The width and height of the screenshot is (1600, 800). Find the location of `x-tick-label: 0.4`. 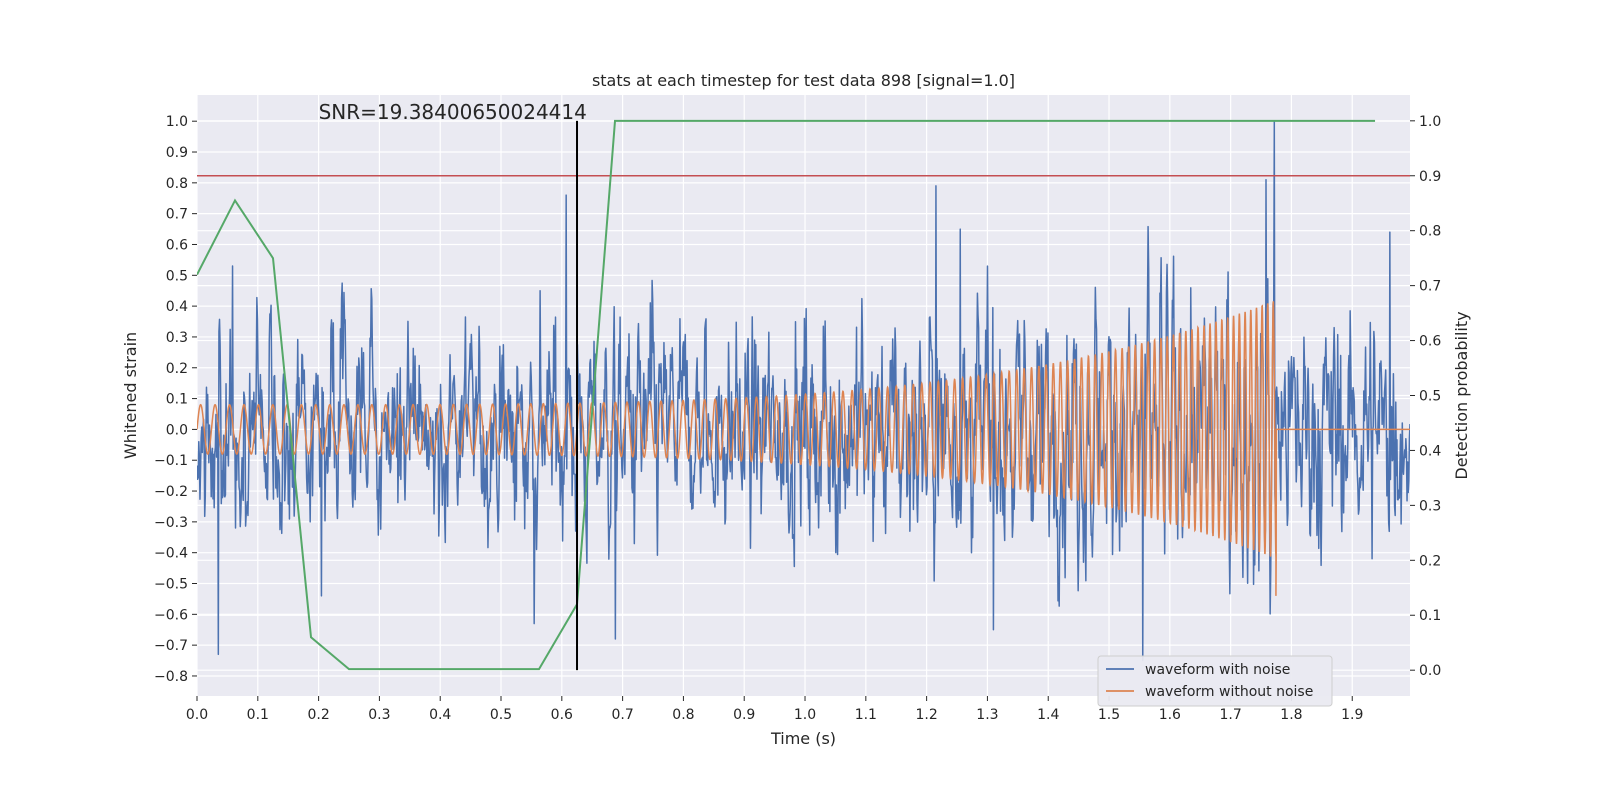

x-tick-label: 0.4 is located at coordinates (440, 715).